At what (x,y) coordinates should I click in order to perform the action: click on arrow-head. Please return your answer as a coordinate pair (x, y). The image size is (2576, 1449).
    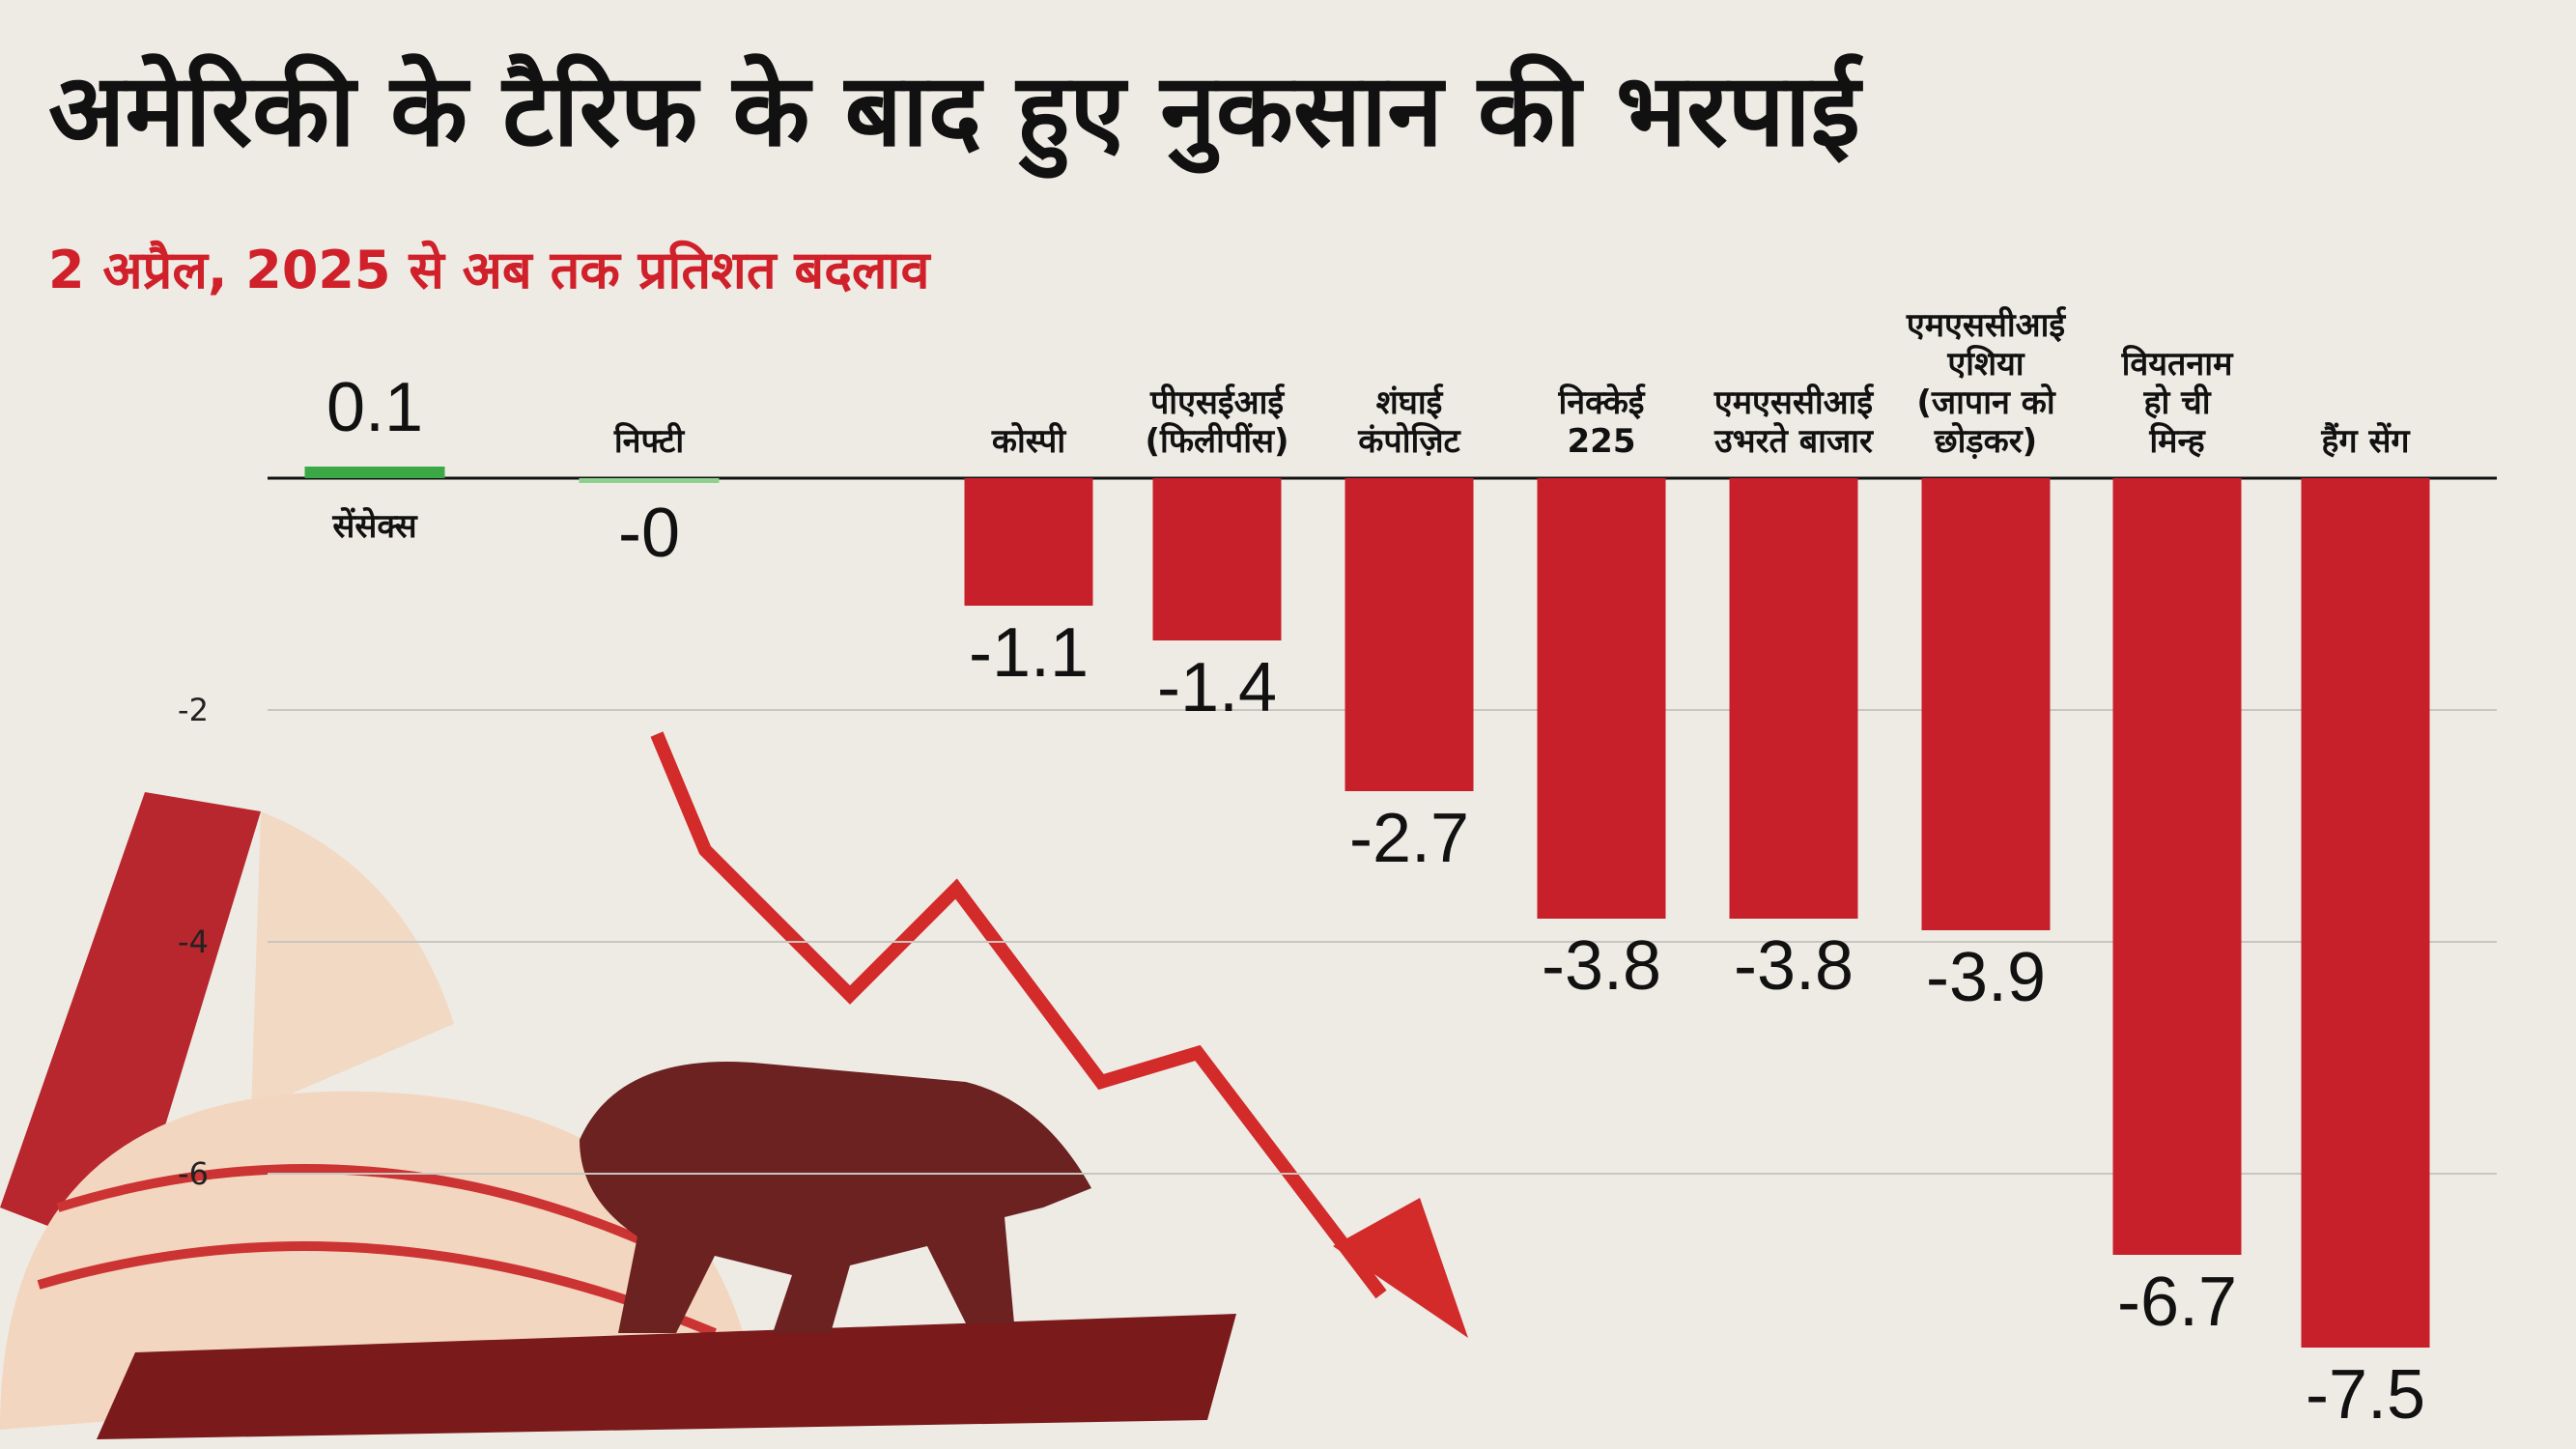
    Looking at the image, I should click on (1400, 1268).